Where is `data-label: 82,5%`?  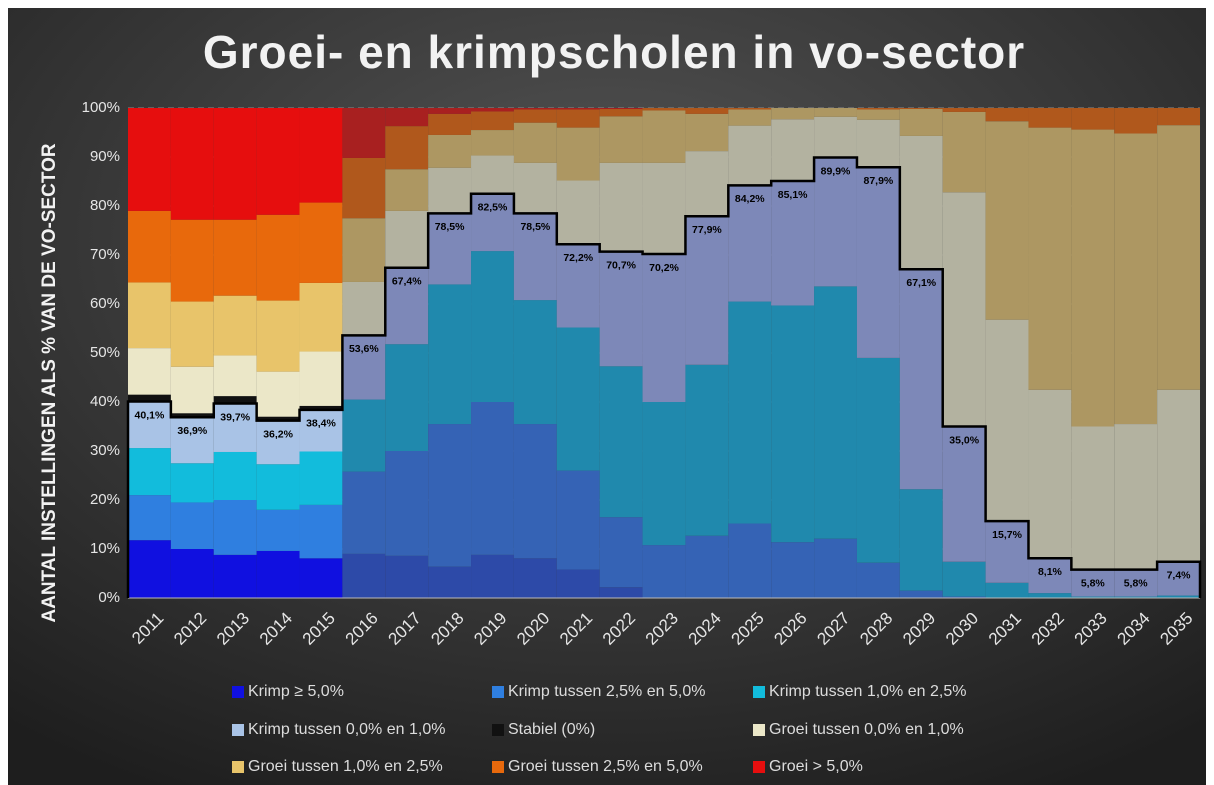
data-label: 82,5% is located at coordinates (493, 208).